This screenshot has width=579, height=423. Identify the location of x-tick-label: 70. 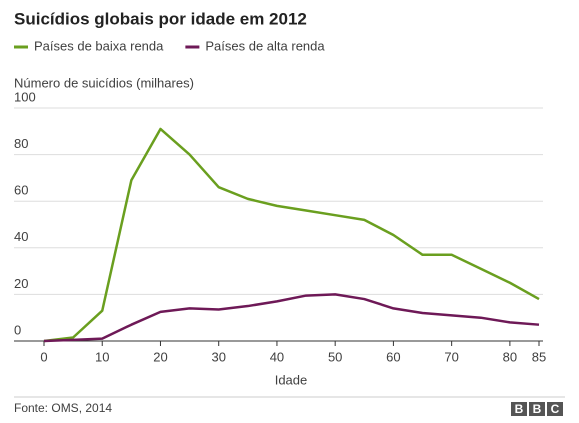
(451, 356).